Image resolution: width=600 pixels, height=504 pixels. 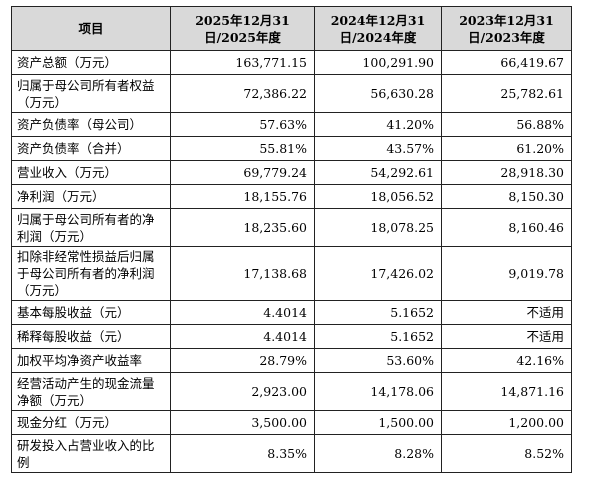 What do you see at coordinates (91, 227) in the screenshot?
I see `row-label: 归属于母公司所有者的净利润（万元）` at bounding box center [91, 227].